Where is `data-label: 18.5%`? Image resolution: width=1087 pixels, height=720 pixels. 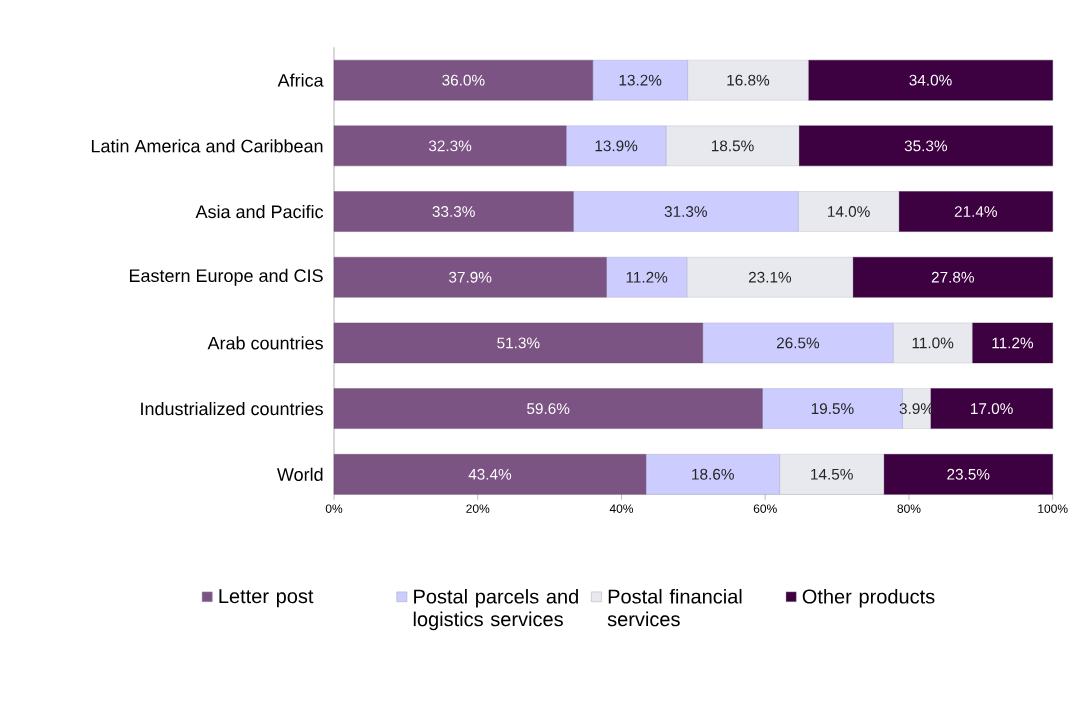 data-label: 18.5% is located at coordinates (732, 146).